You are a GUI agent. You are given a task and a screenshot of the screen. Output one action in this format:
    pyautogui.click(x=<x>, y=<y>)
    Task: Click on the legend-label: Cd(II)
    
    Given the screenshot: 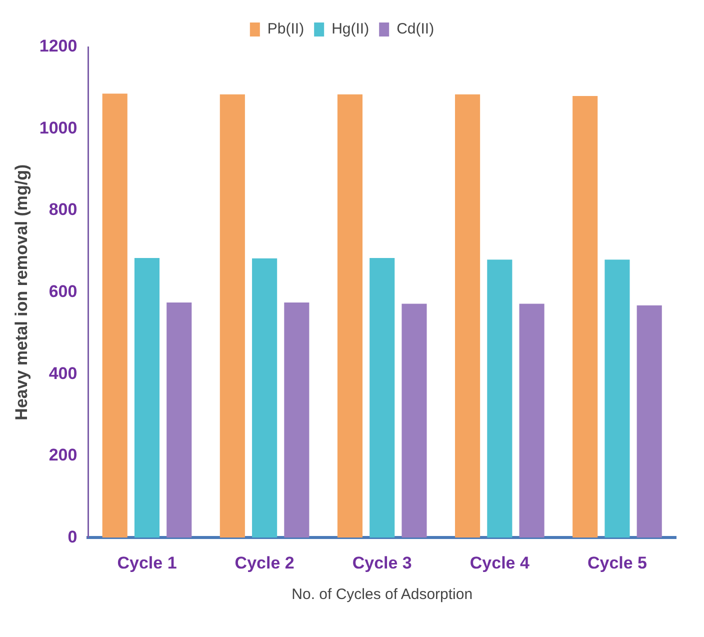 What is the action you would take?
    pyautogui.click(x=415, y=29)
    